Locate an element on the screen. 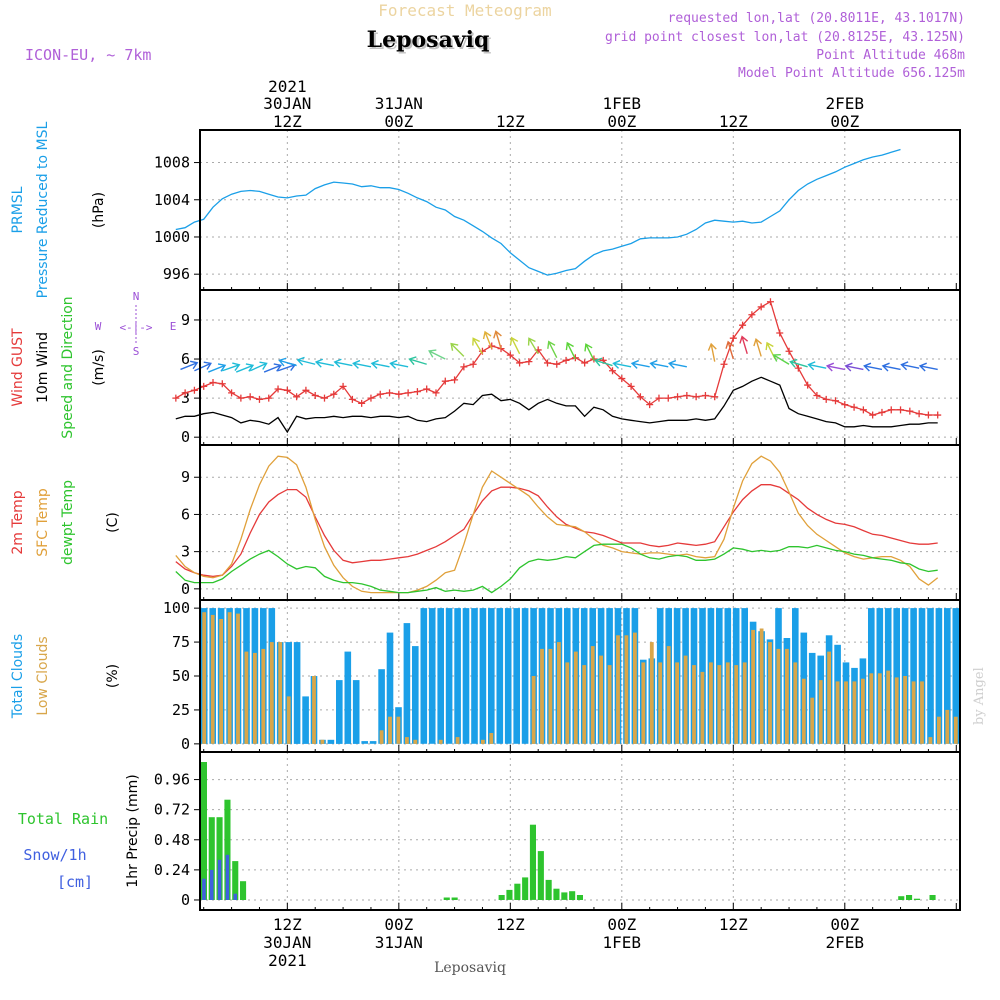  y-axis-label: 2m Temp is located at coordinates (18, 522).